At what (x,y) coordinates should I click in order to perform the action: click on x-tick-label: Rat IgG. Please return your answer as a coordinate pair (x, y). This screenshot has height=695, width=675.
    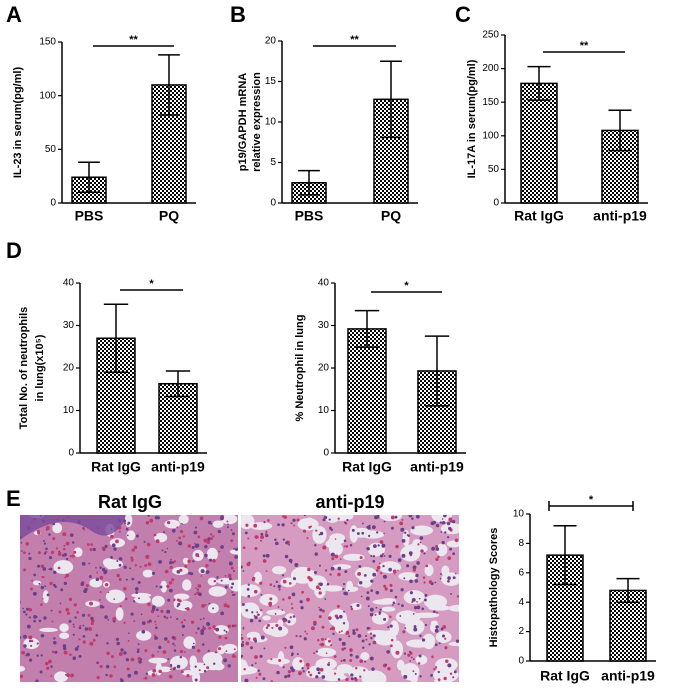
    Looking at the image, I should click on (565, 676).